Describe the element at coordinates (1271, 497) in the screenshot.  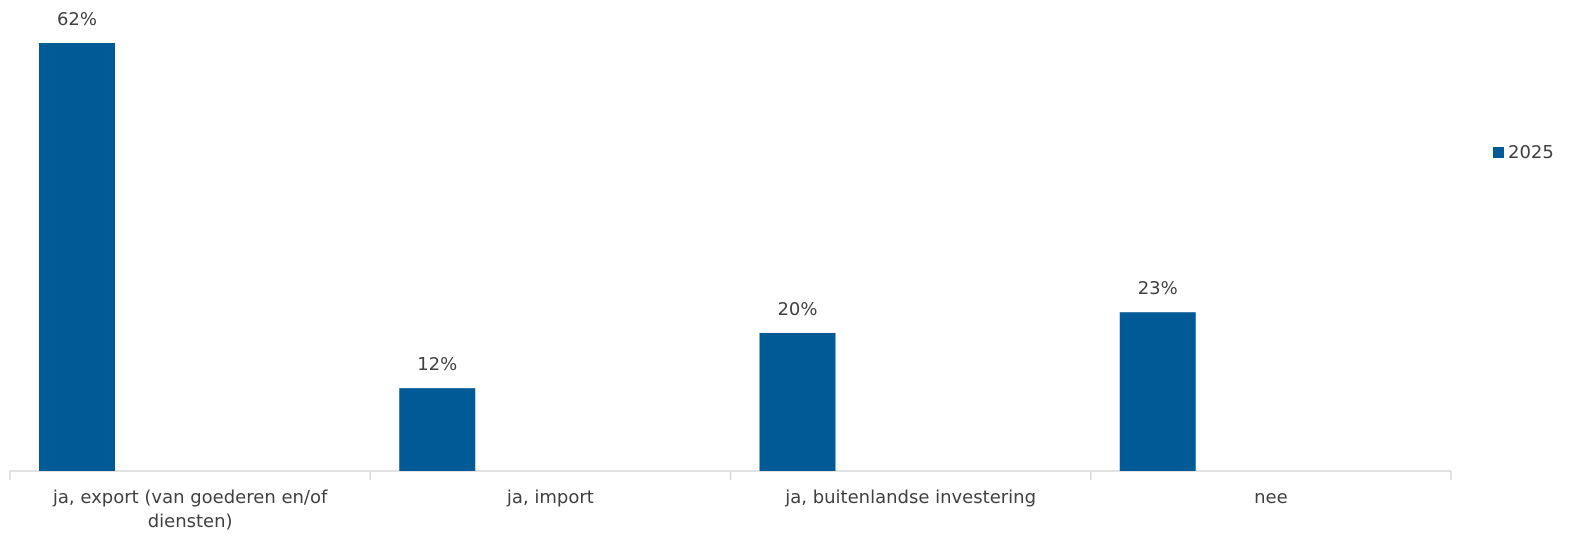
I see `x-tick-label: nee` at that location.